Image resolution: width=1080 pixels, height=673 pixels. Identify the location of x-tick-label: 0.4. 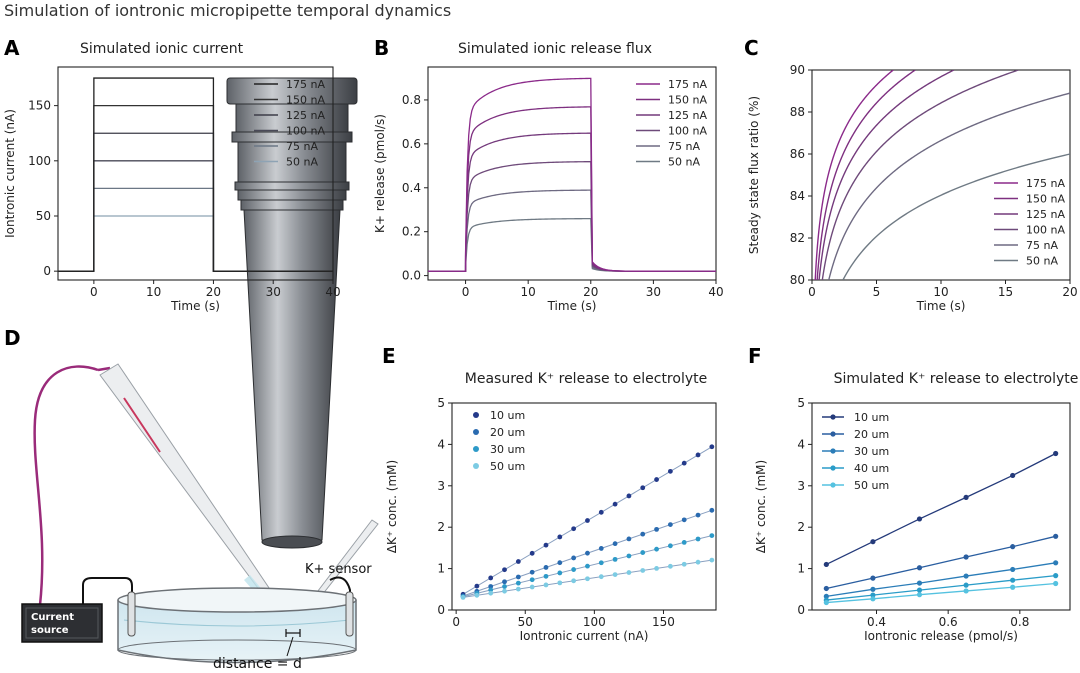
(876, 622).